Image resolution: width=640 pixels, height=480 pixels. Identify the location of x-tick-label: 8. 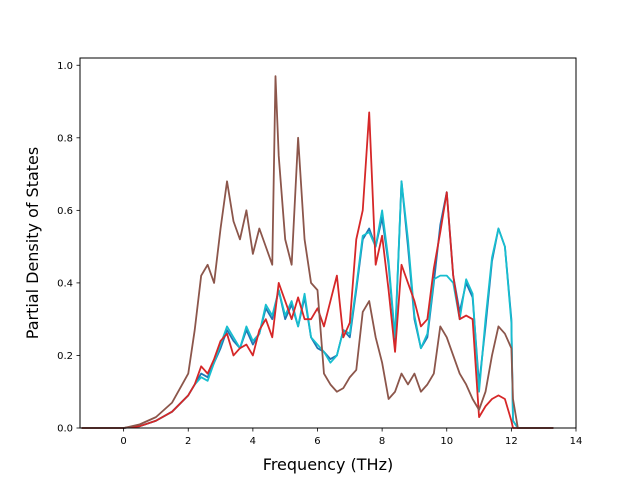
(382, 441).